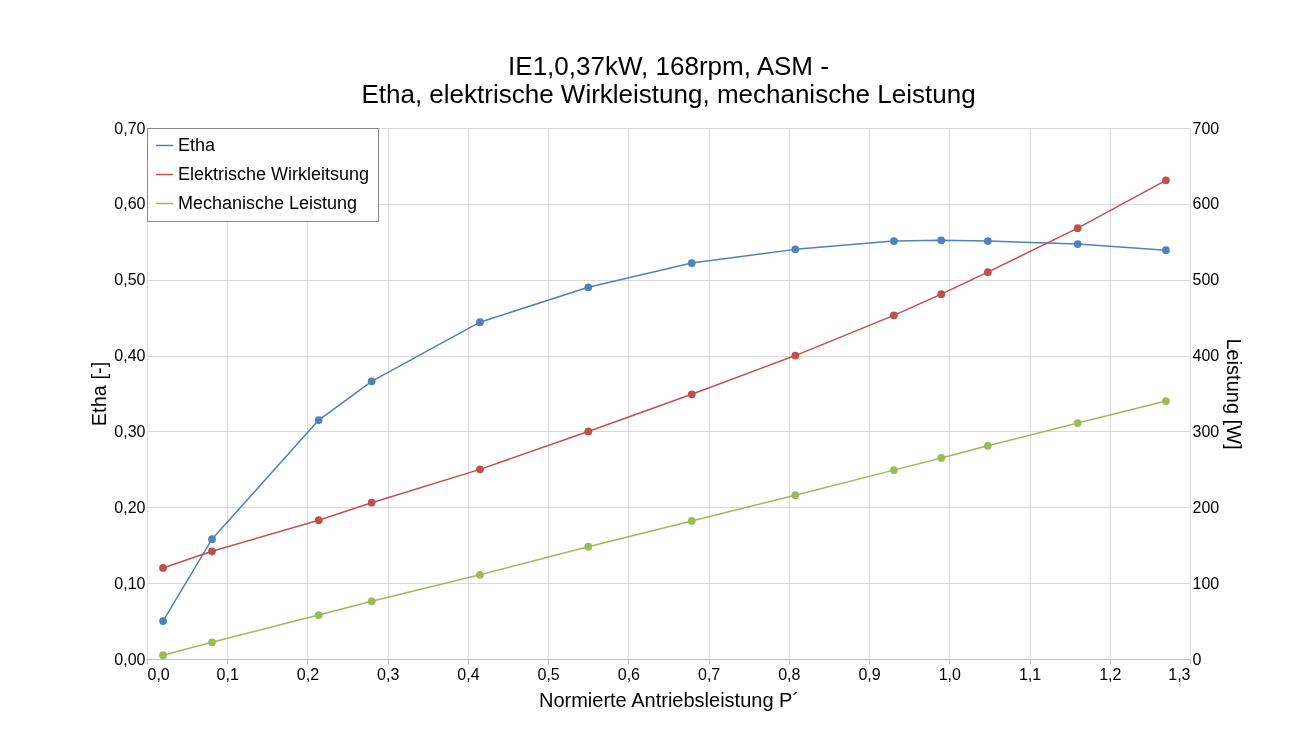 The width and height of the screenshot is (1290, 740). Describe the element at coordinates (1234, 394) in the screenshot. I see `y2-axis-title: Leistung [W]` at that location.